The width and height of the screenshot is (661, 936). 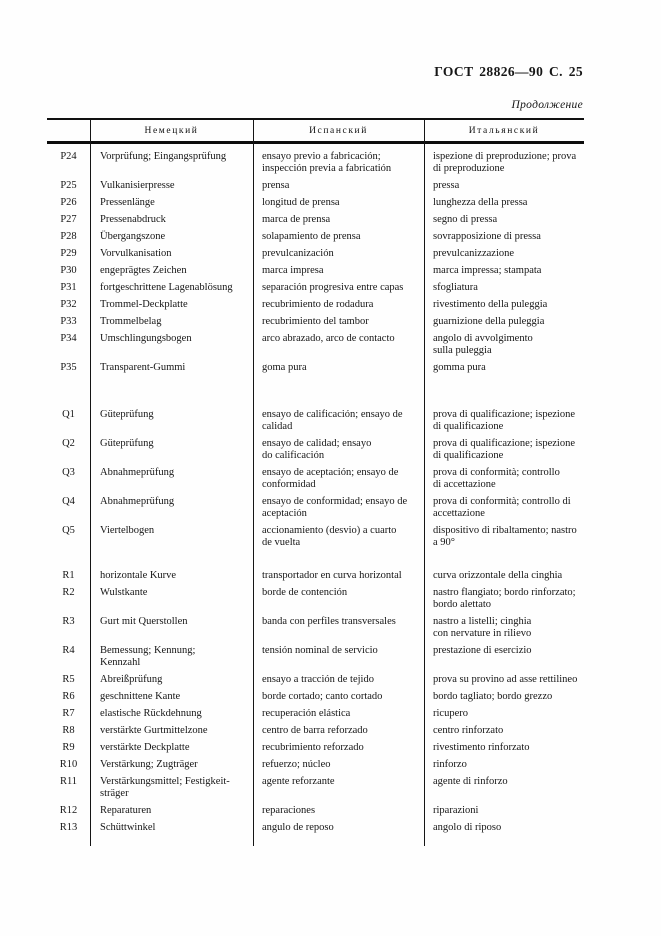 I want to click on term-code: R11, so click(x=68, y=781).